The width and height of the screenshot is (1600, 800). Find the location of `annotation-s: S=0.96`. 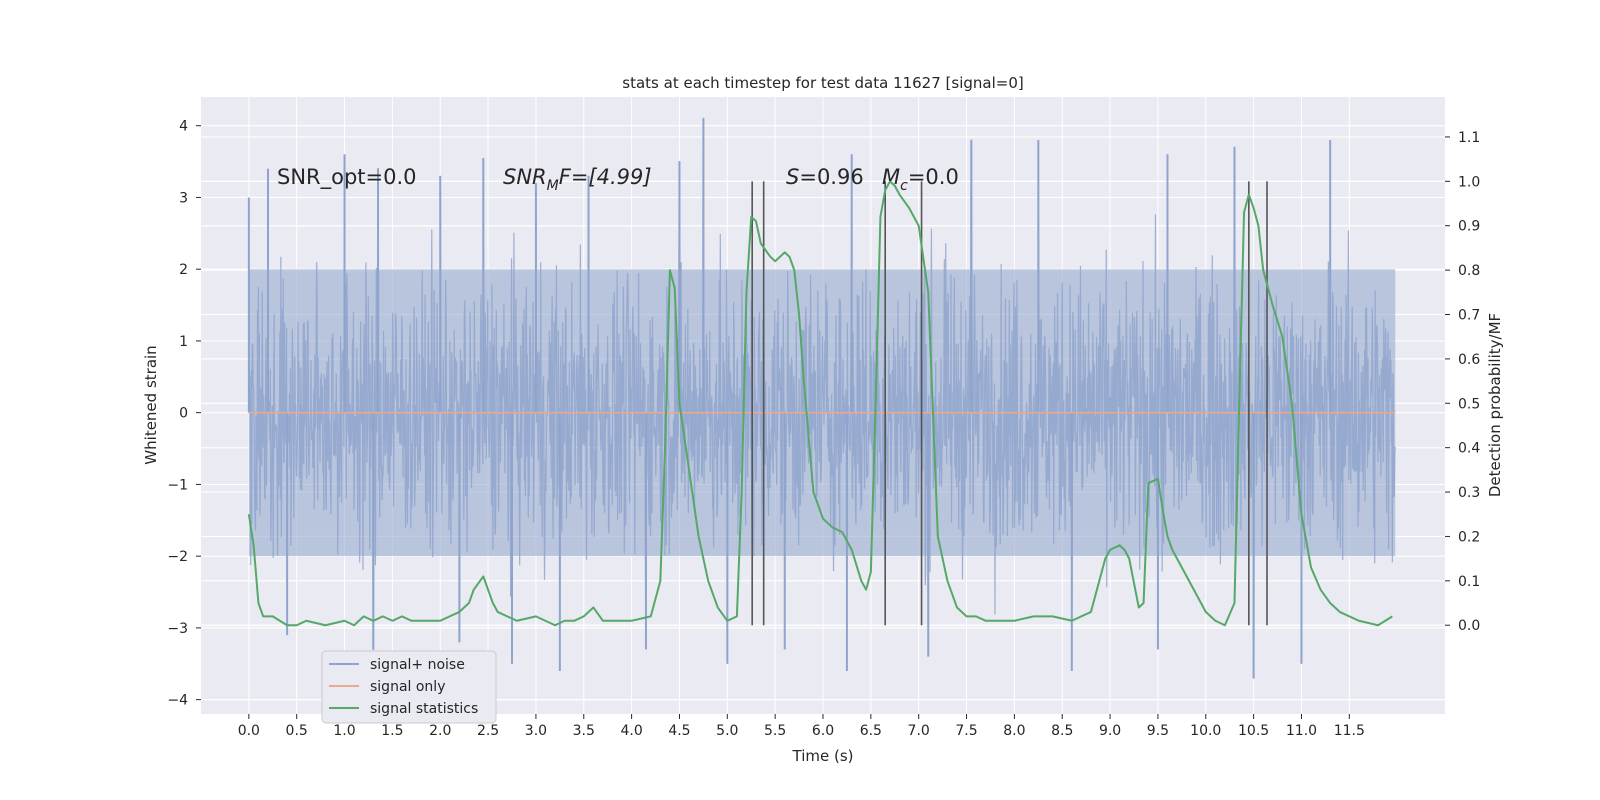

annotation-s: S=0.96 is located at coordinates (825, 177).